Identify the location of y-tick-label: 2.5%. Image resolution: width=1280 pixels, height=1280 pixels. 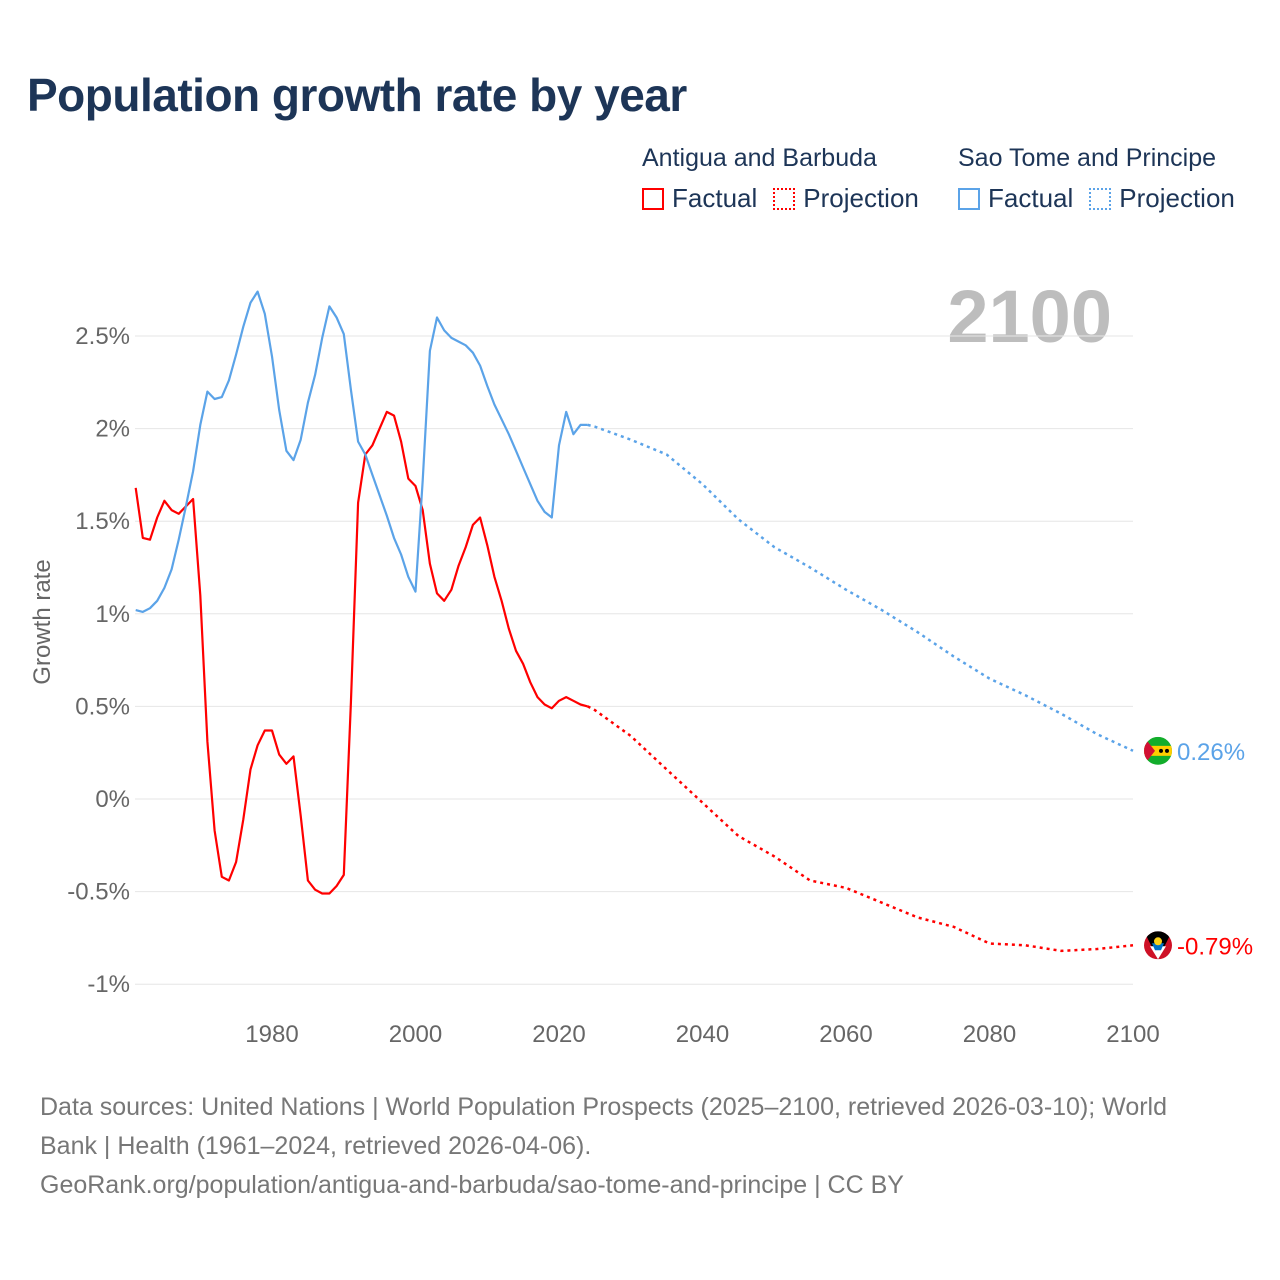
(102, 336).